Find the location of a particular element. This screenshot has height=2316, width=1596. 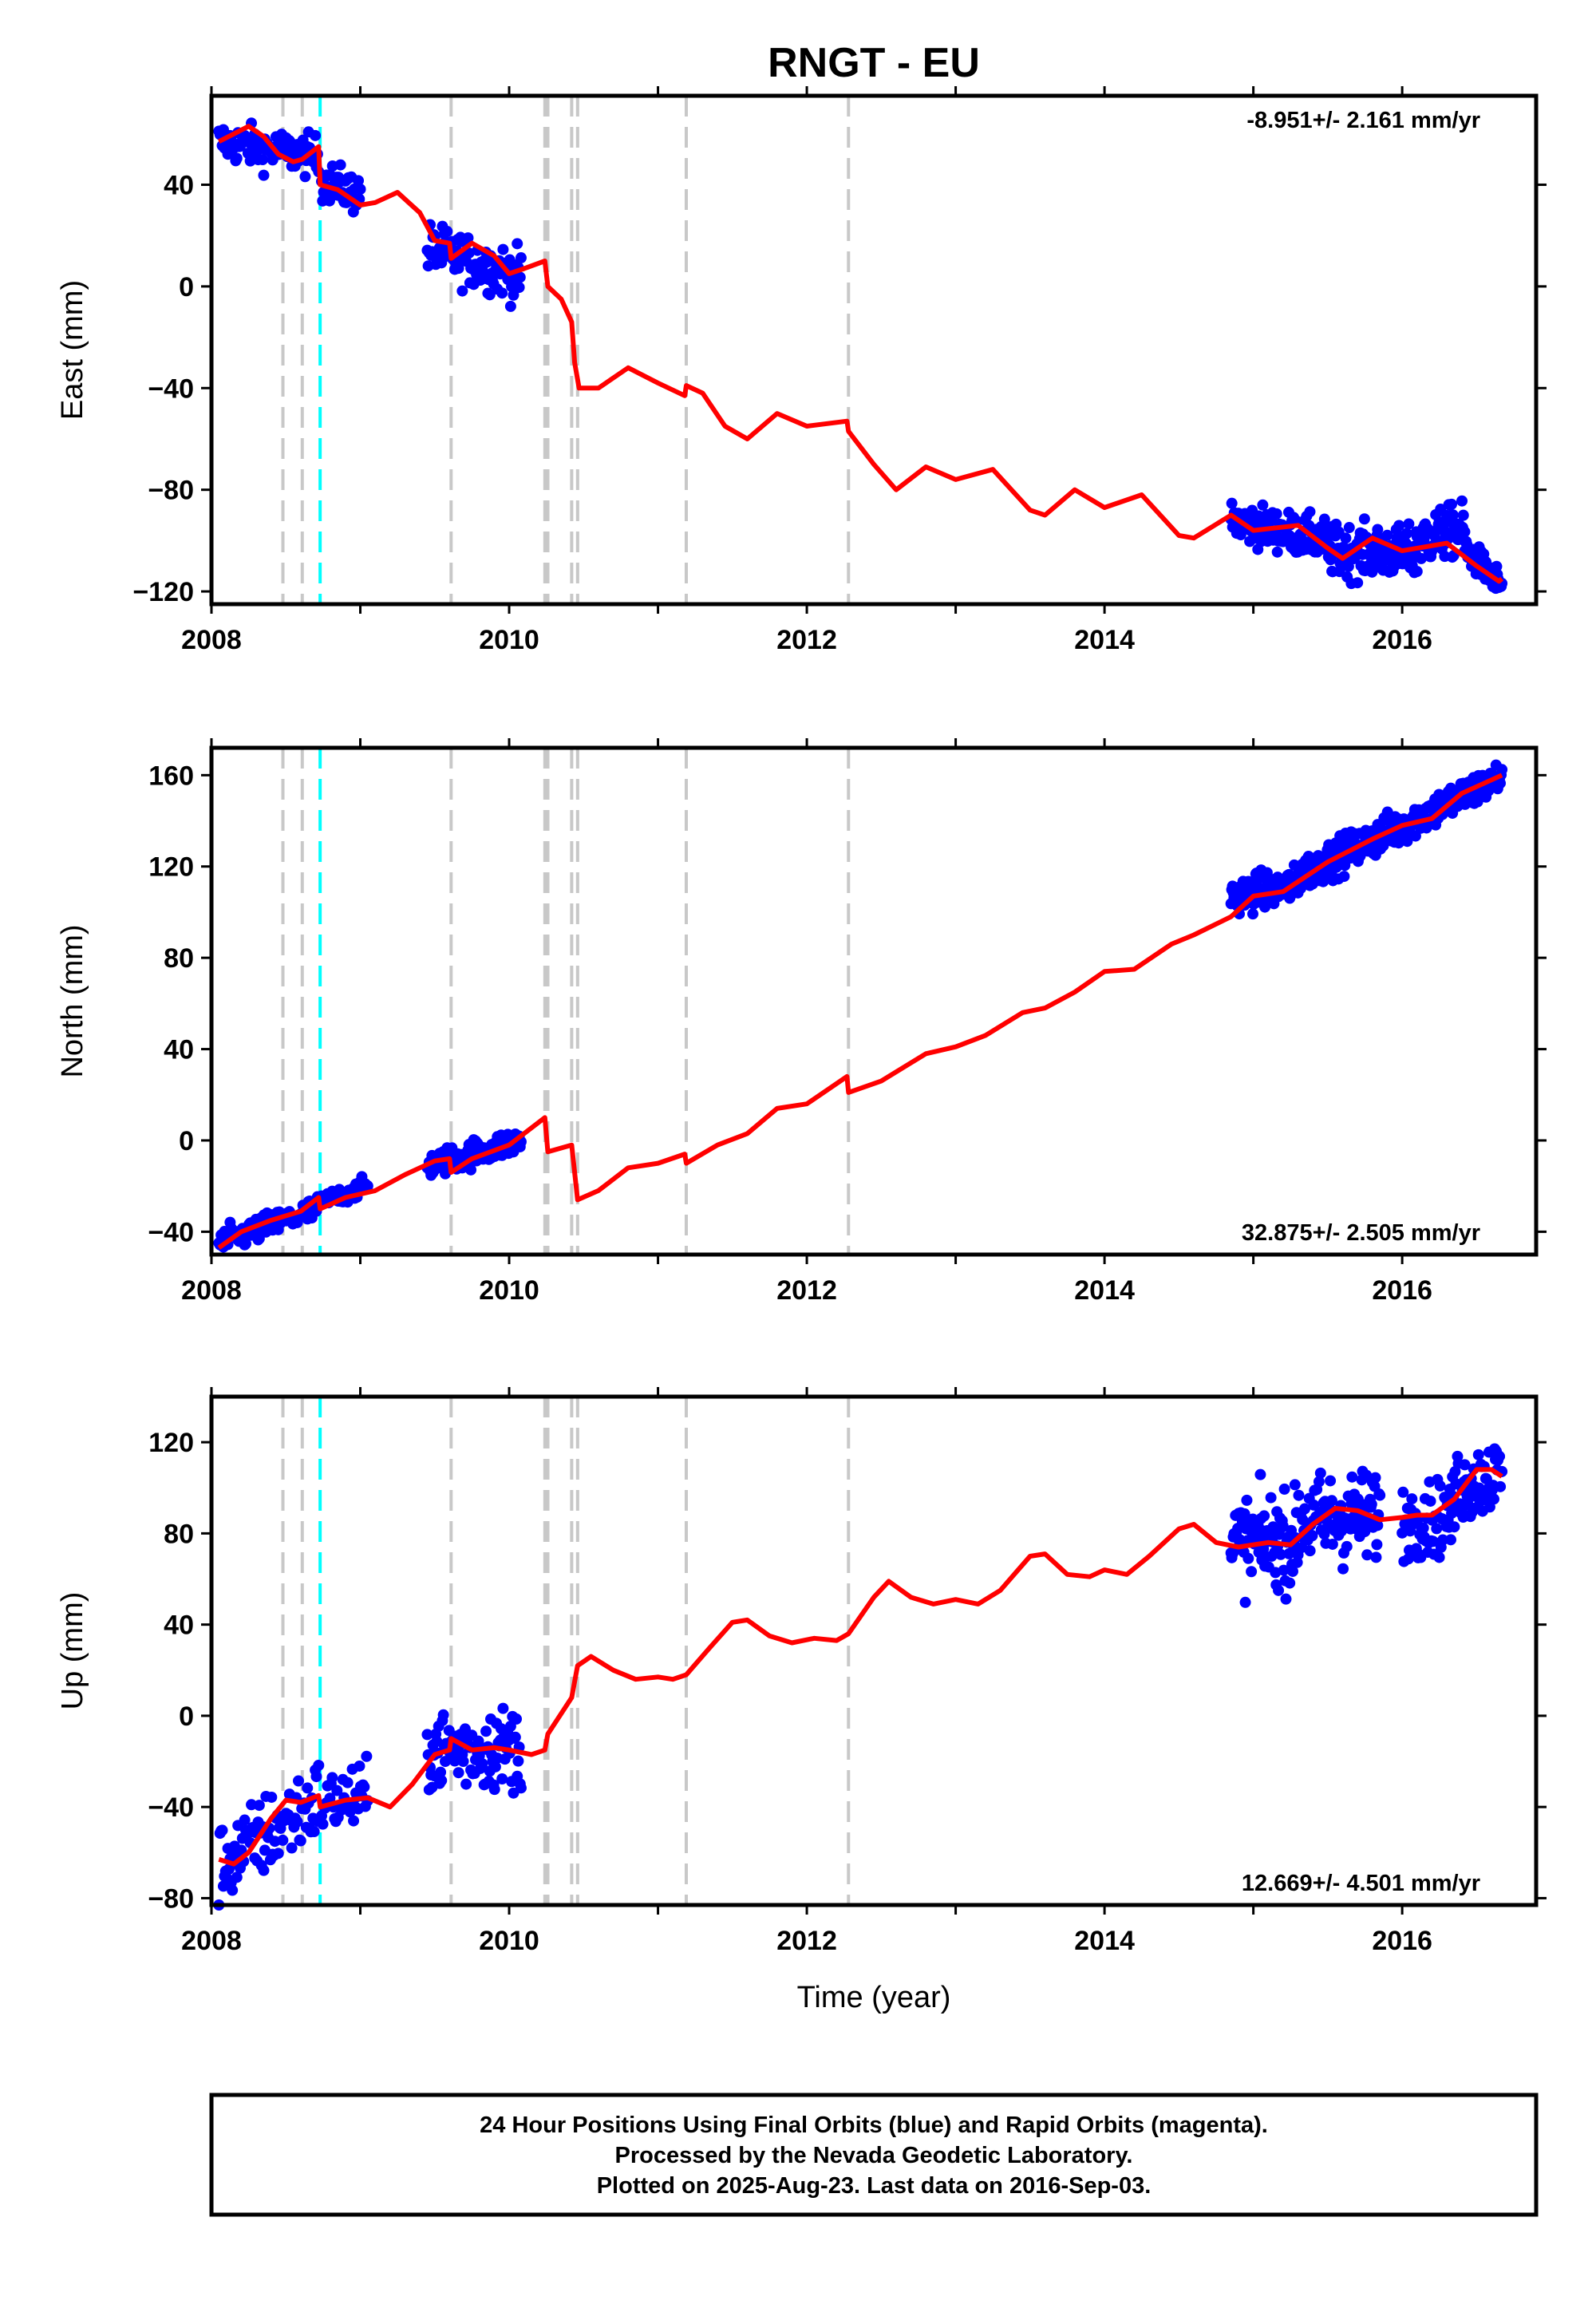

north-rate: 32.875+/- 2.505 mm/yr is located at coordinates (1361, 1233).